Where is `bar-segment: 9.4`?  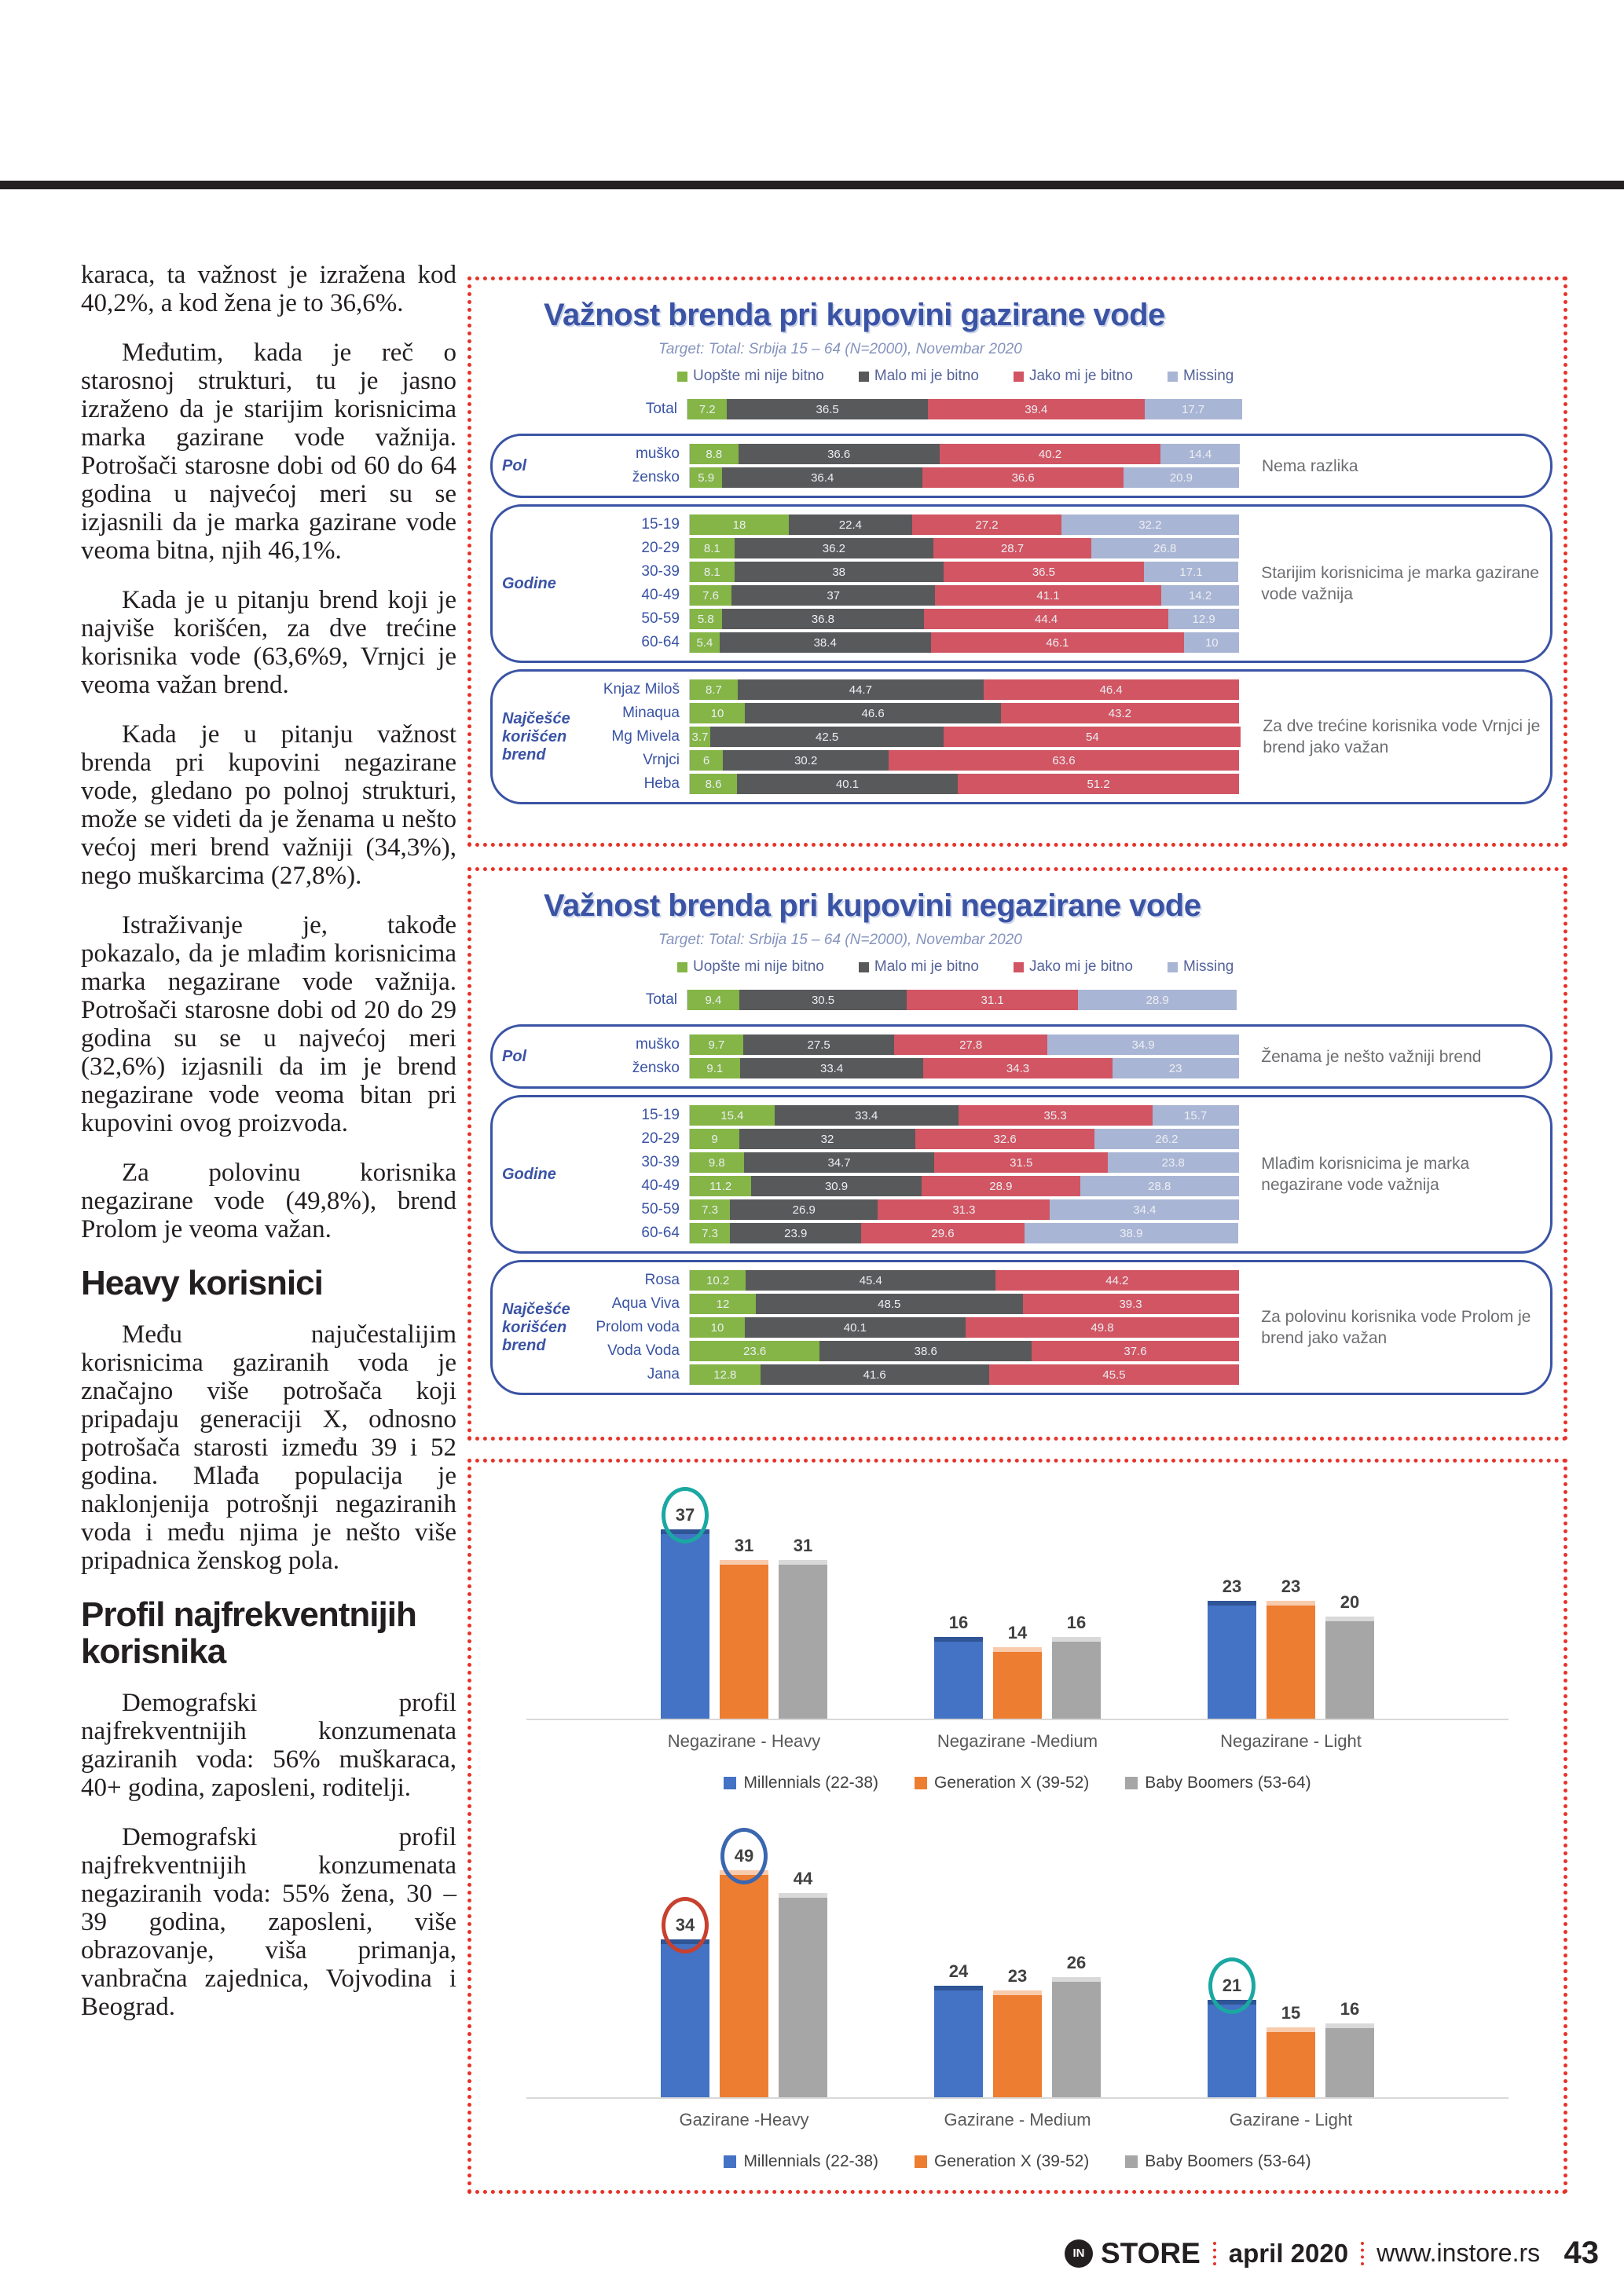
bar-segment: 9.4 is located at coordinates (713, 1000).